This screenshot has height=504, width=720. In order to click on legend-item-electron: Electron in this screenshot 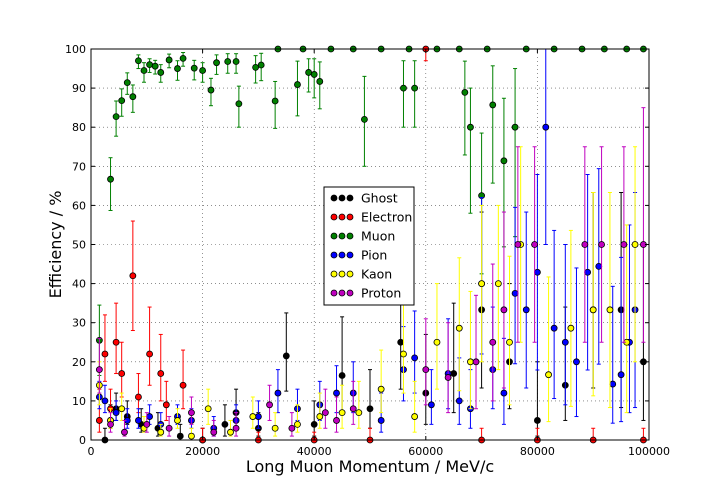, I will do `click(371, 217)`.